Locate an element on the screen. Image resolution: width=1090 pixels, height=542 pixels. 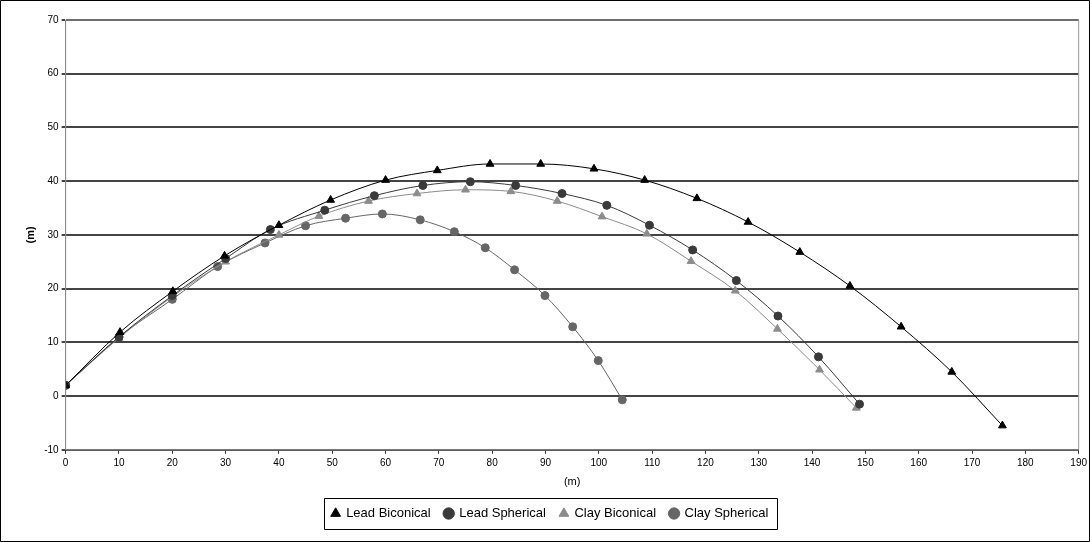
y-axis-title: (m) is located at coordinates (29, 235).